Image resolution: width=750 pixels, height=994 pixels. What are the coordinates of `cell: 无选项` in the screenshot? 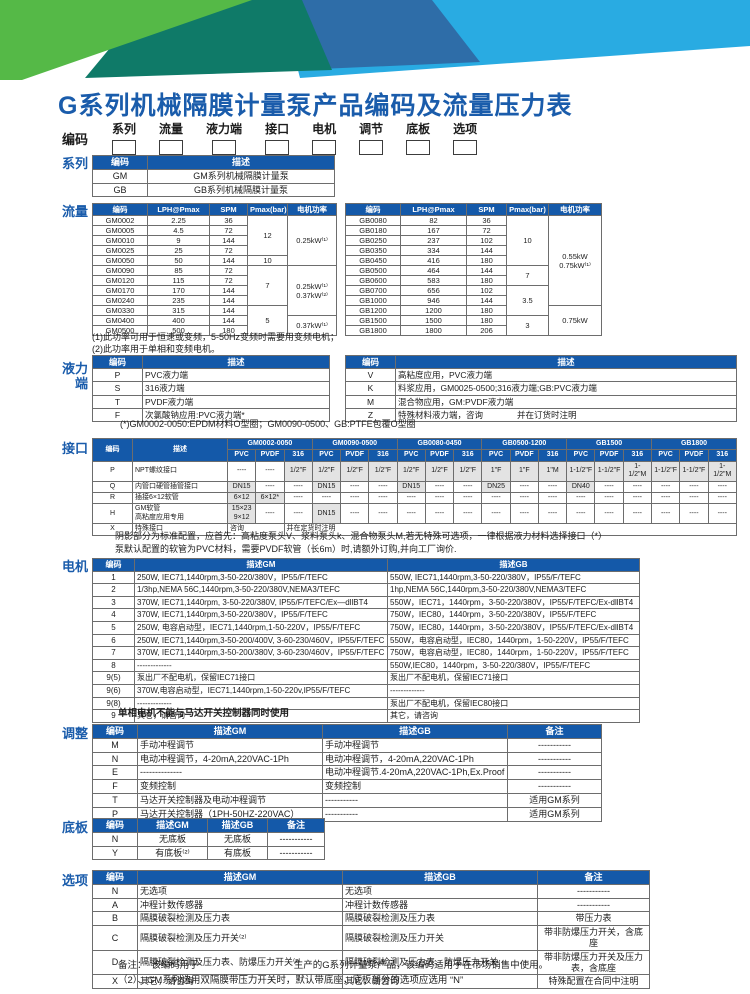 It's located at (440, 891).